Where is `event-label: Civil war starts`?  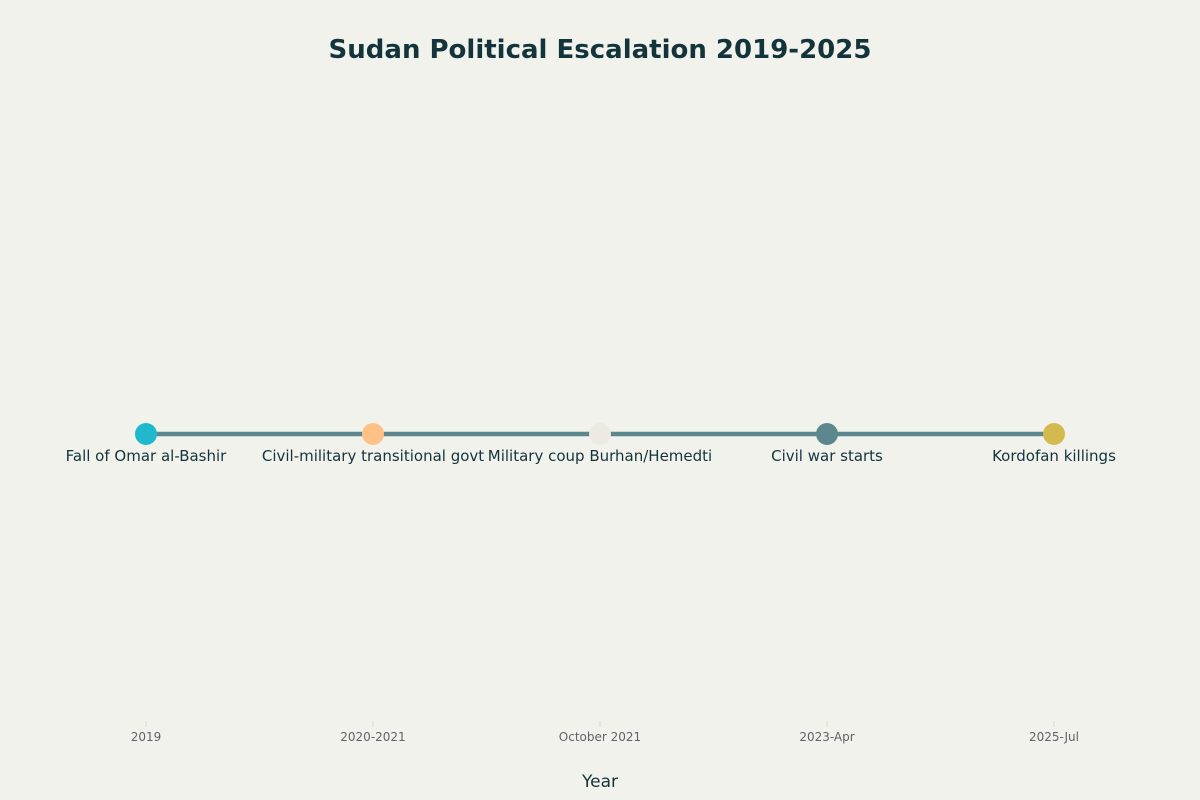 event-label: Civil war starts is located at coordinates (827, 456).